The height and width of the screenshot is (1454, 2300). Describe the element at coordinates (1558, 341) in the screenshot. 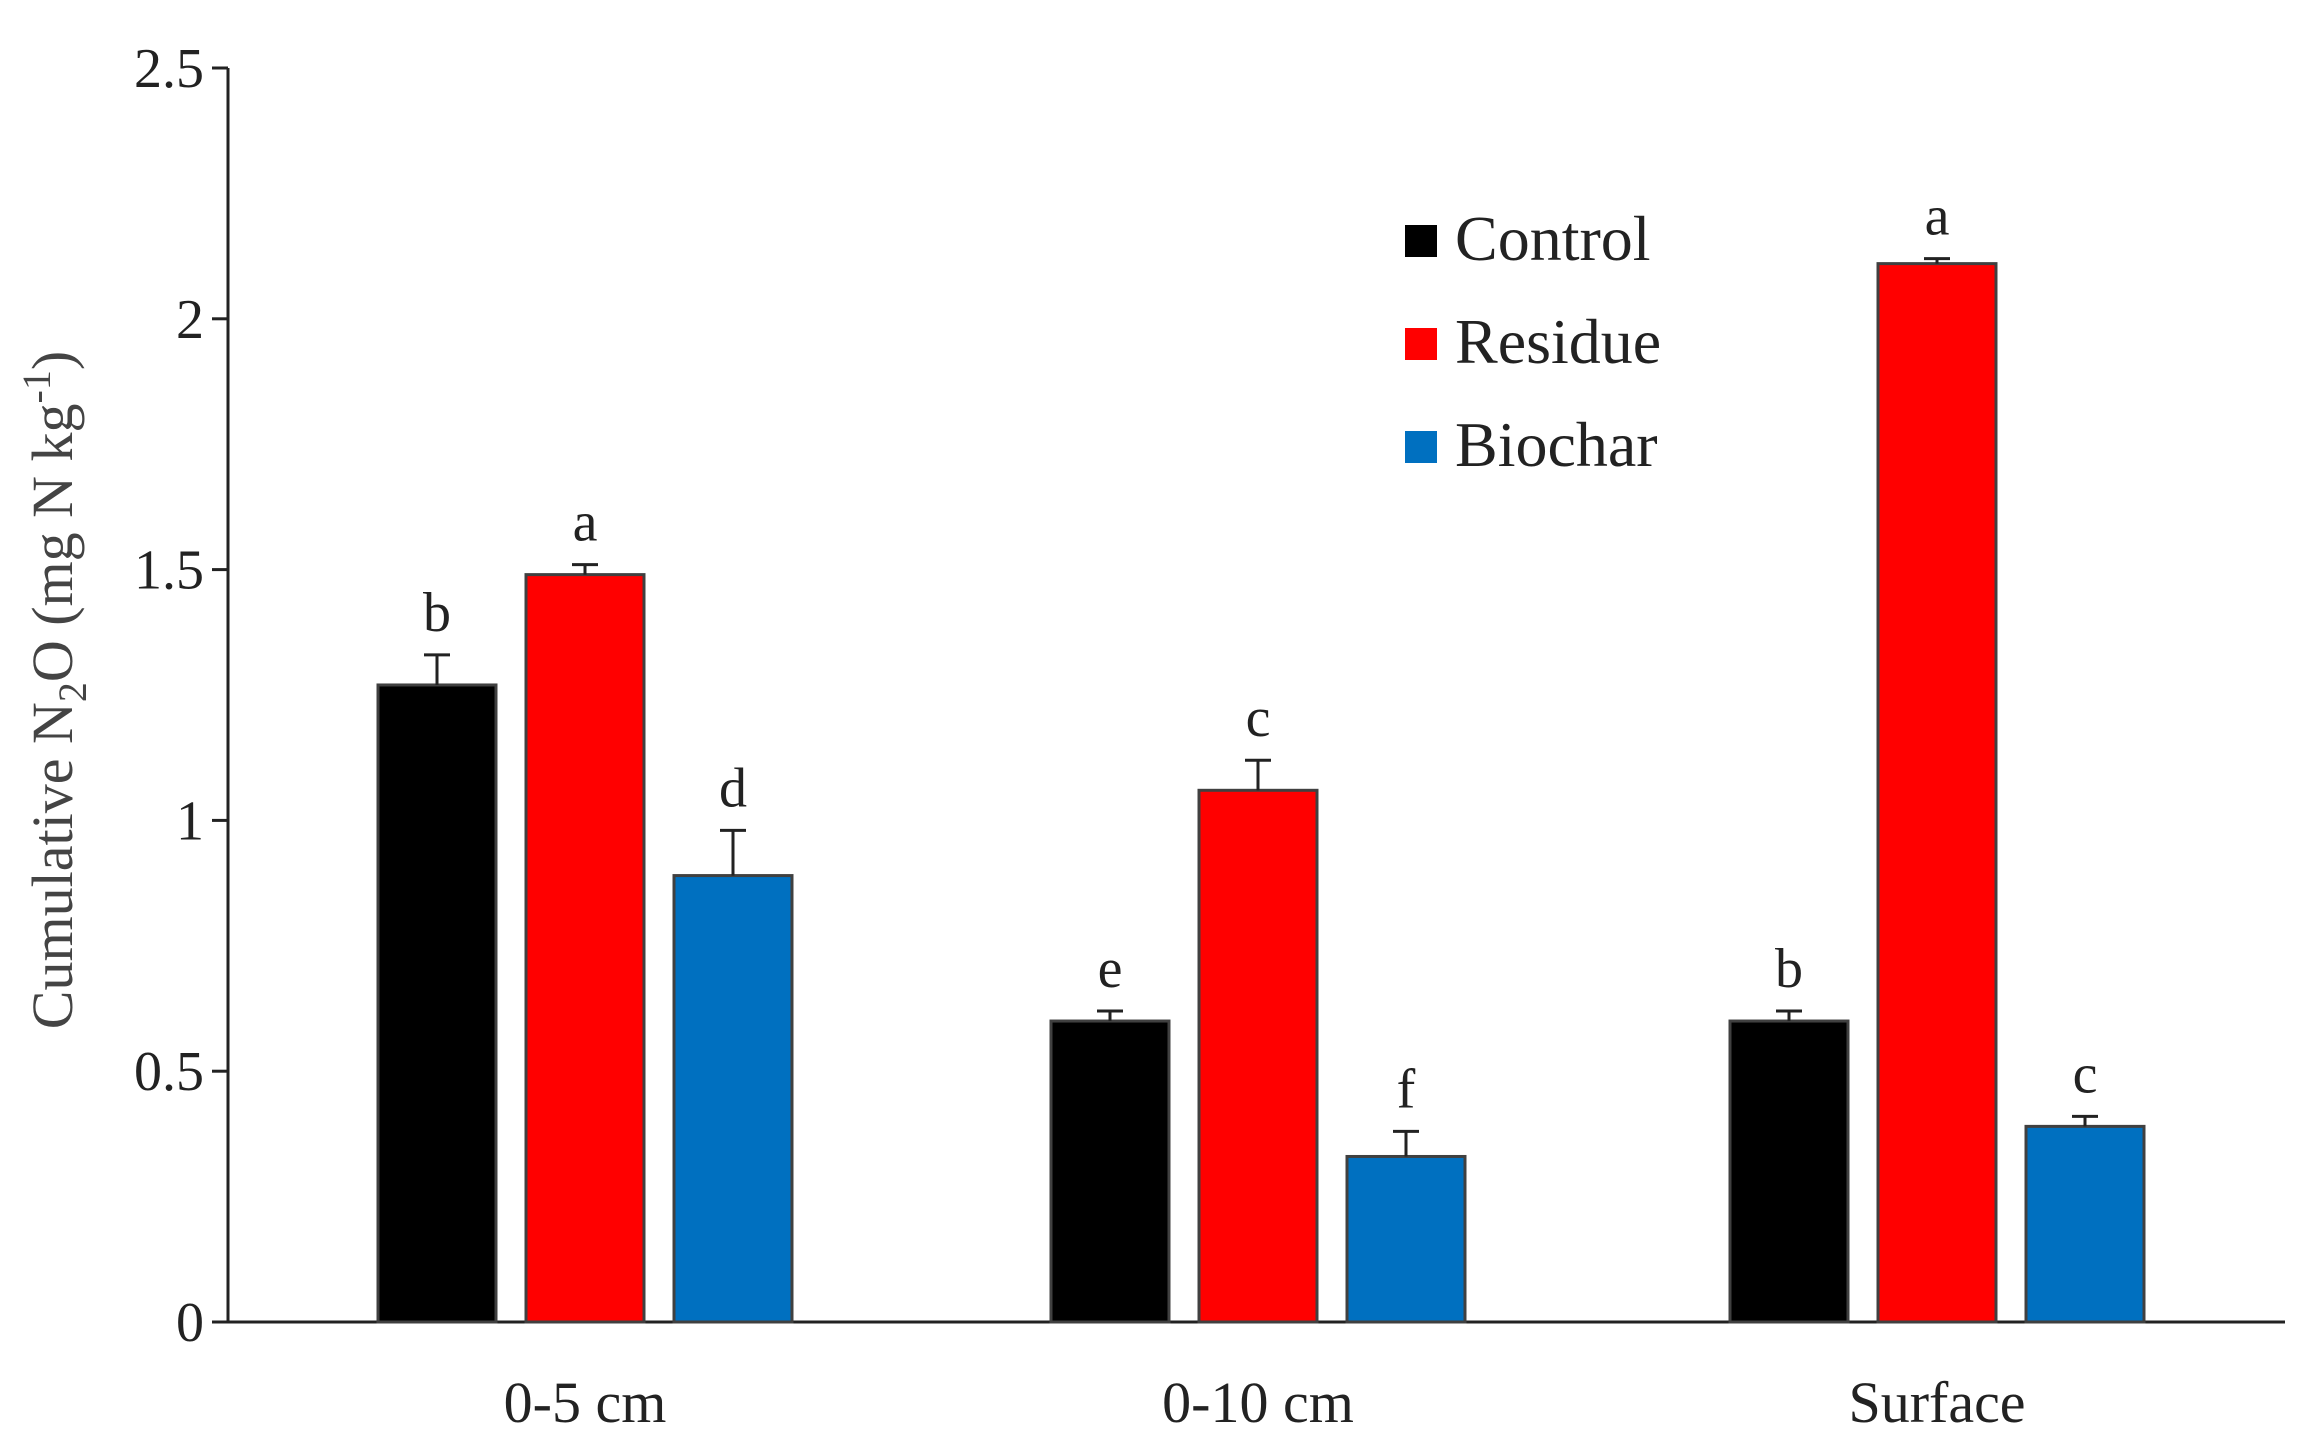

I see `legend-label-residue: Residue` at that location.